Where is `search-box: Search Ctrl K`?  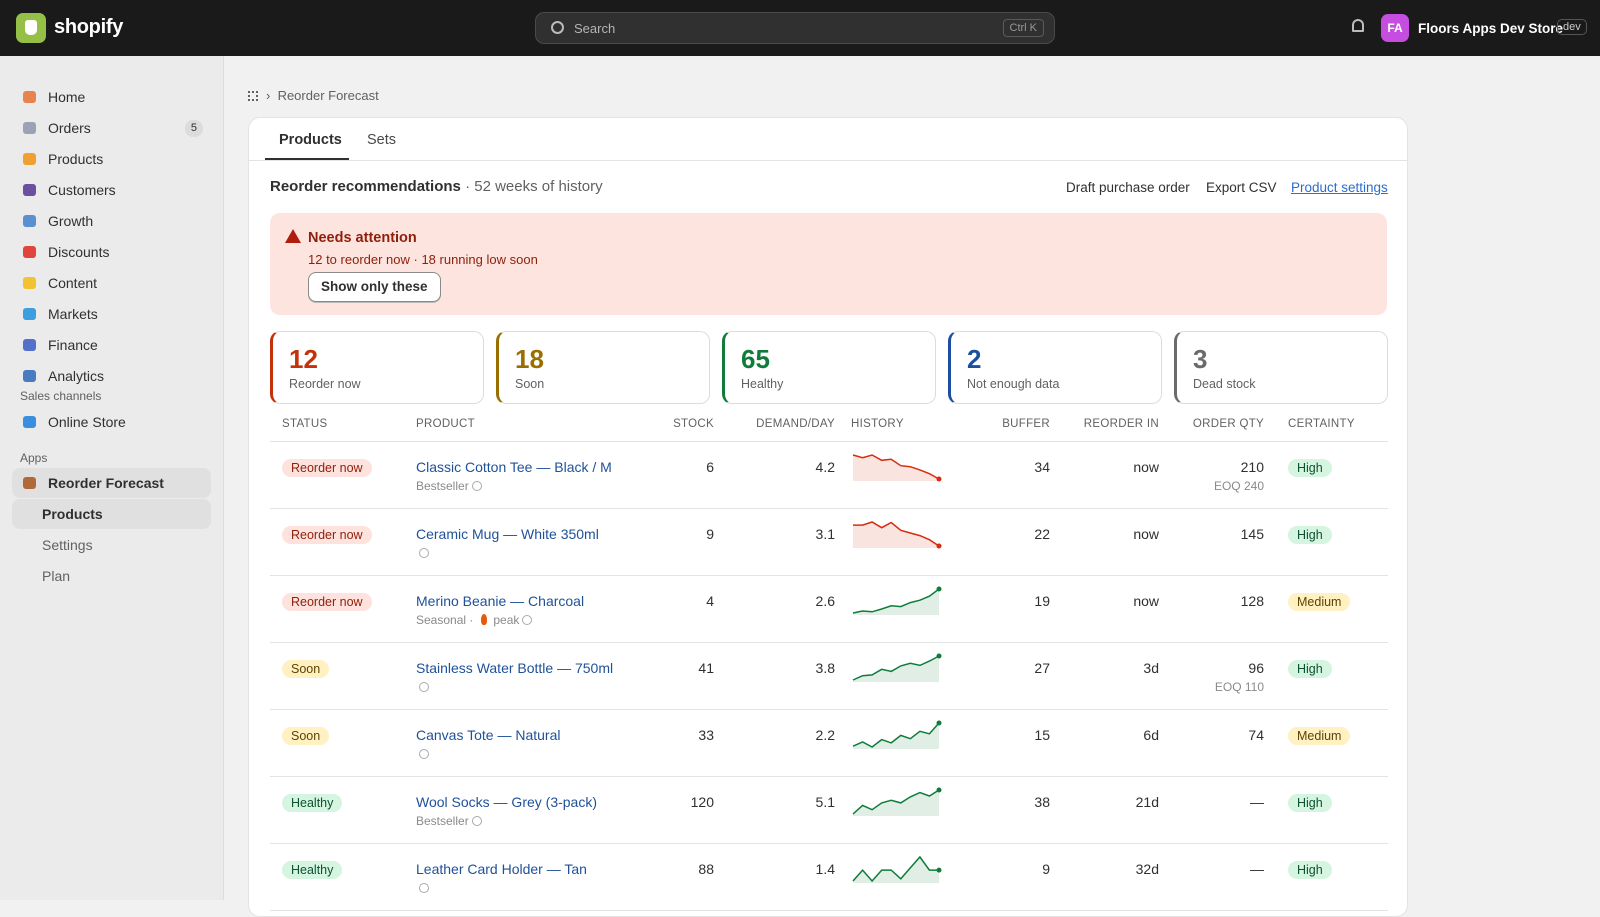
search-box: Search Ctrl K is located at coordinates (795, 28).